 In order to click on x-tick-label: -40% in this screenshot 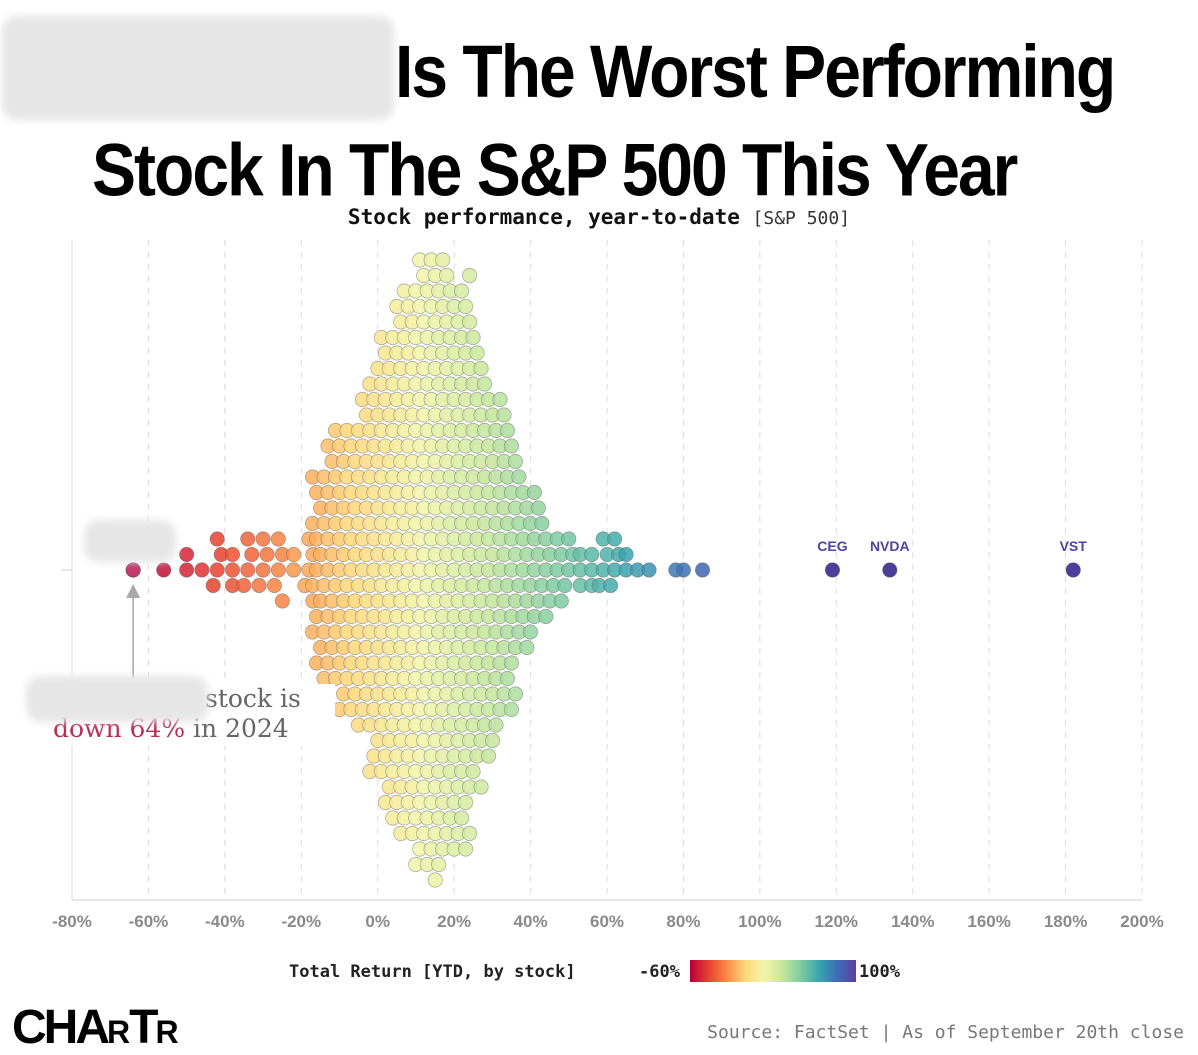, I will do `click(225, 921)`.